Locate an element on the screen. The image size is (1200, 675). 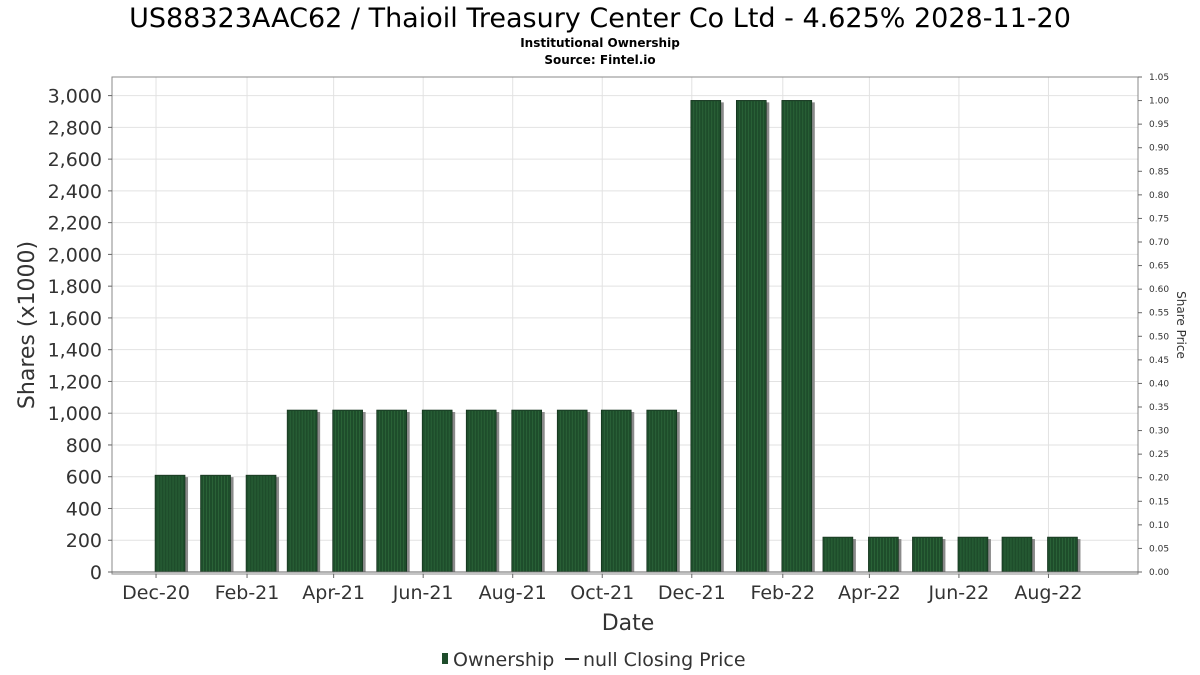
y-tick-label: 1,800 is located at coordinates (75, 287).